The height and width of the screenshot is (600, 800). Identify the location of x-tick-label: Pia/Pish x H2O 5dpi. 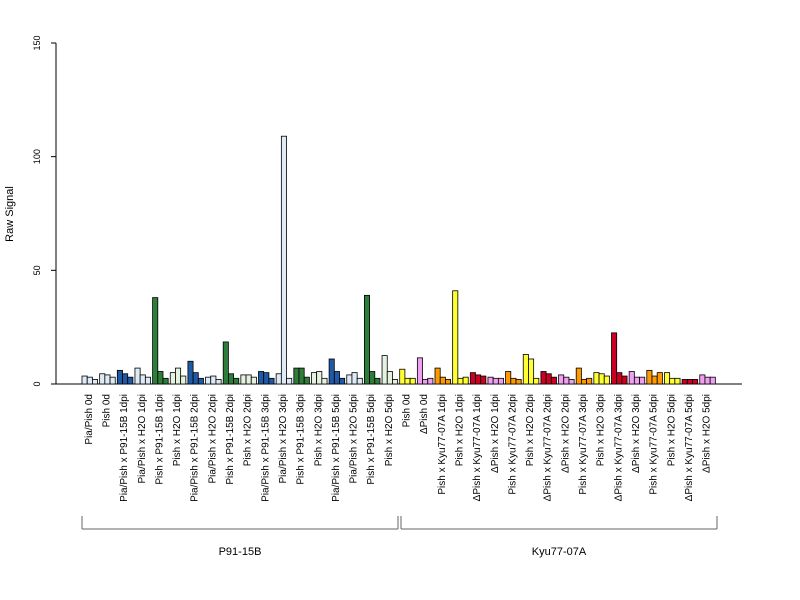
(354, 439).